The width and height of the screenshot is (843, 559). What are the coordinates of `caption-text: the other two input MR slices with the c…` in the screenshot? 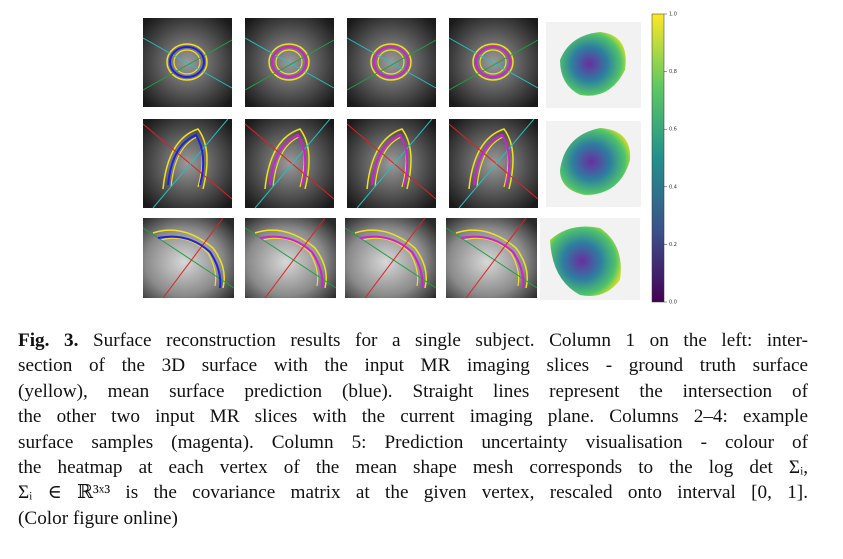 It's located at (413, 417).